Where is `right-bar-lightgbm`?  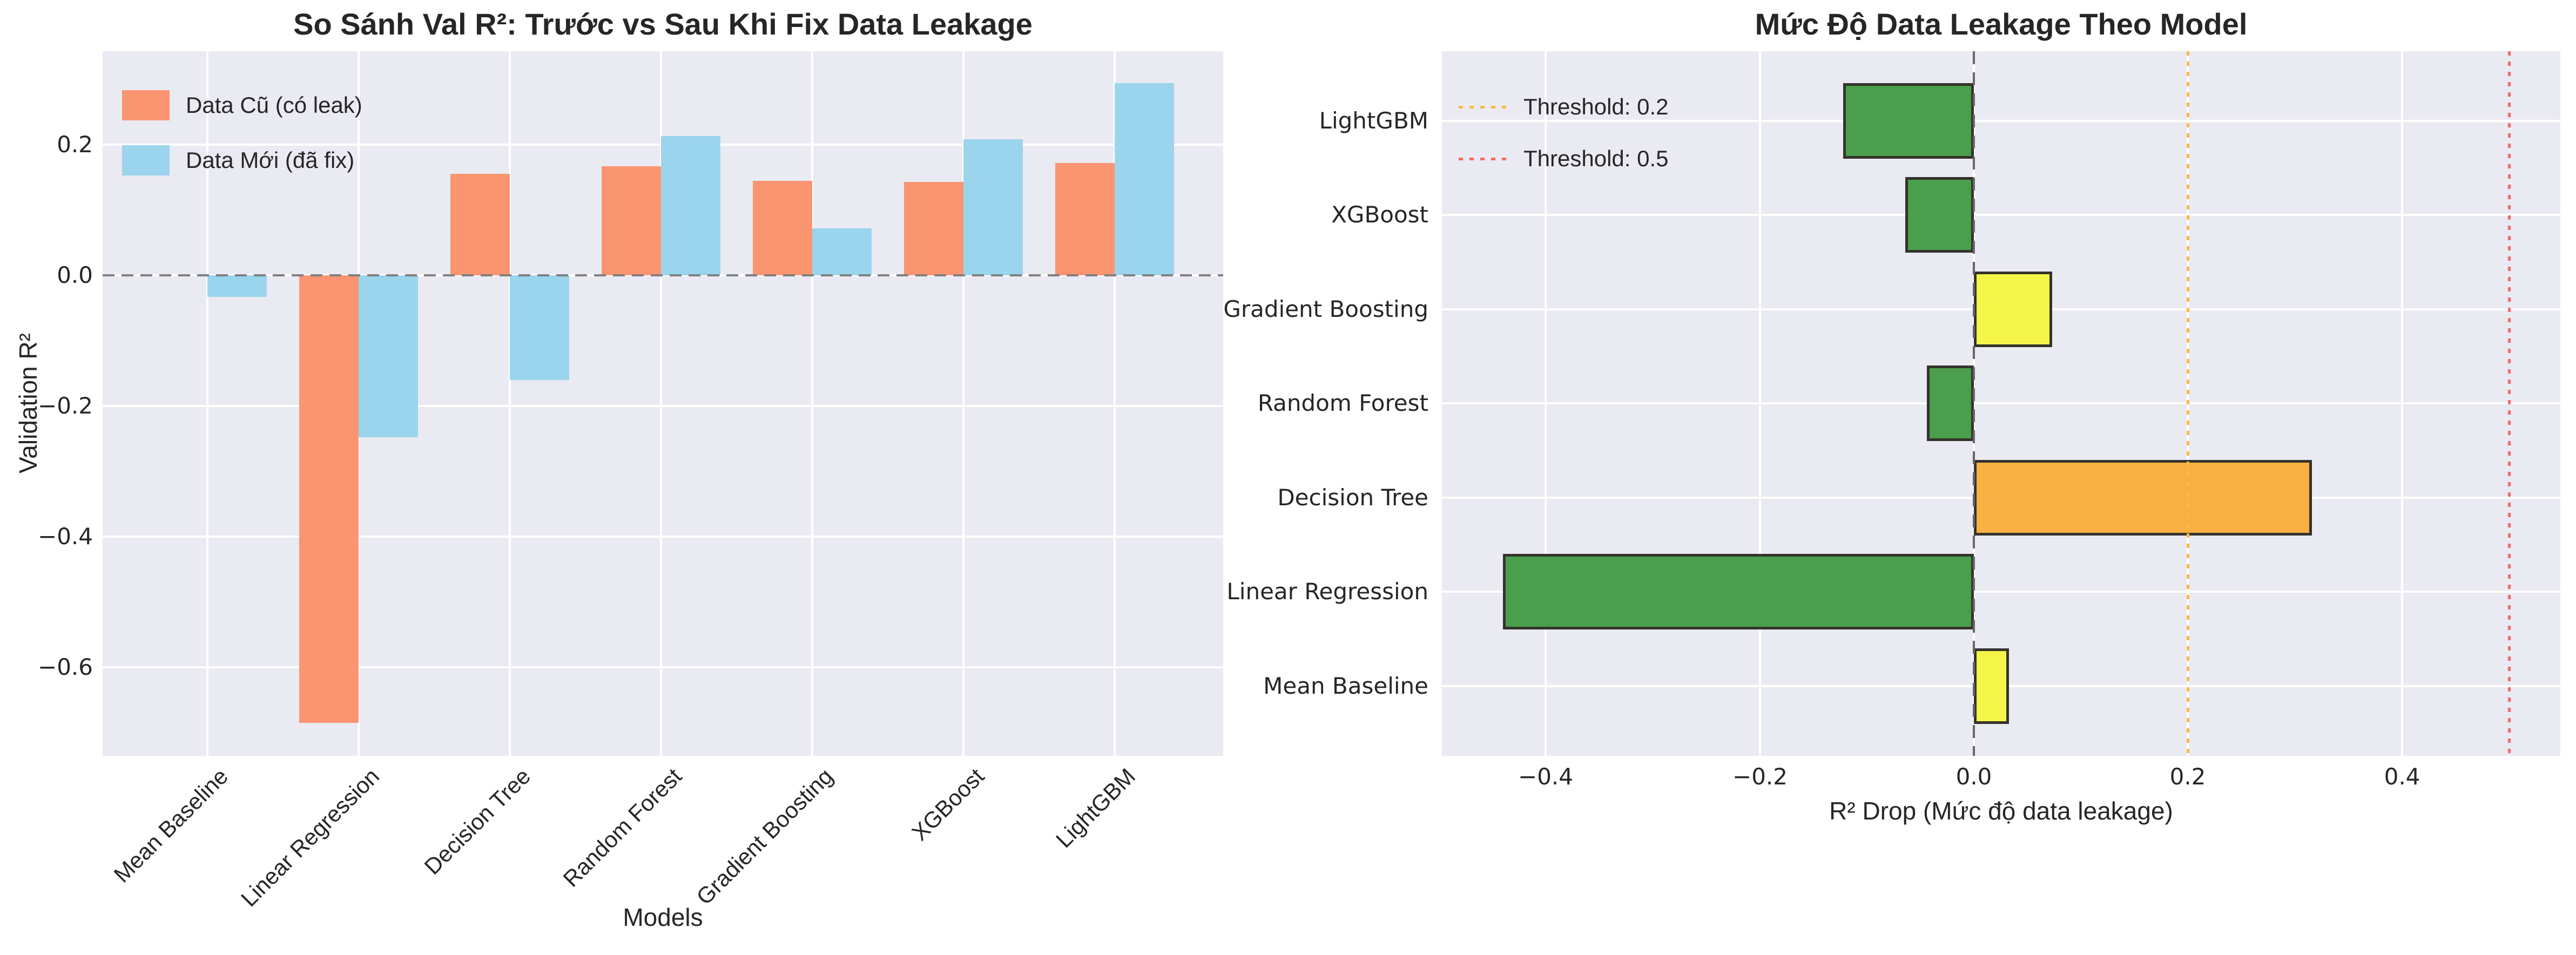 right-bar-lightgbm is located at coordinates (1908, 121).